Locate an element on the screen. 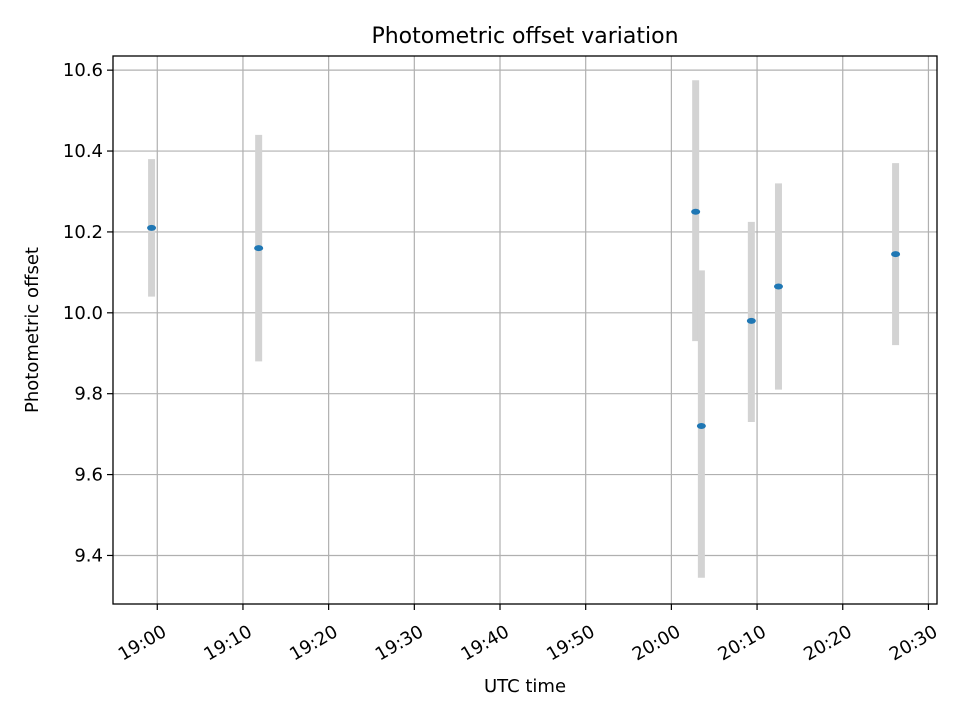 This screenshot has height=720, width=960. y-tick-label: 9.6 is located at coordinates (88, 475).